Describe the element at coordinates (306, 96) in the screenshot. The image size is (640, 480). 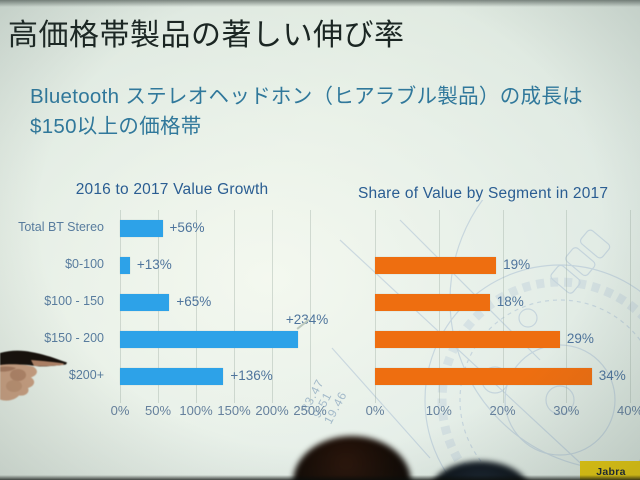
I see `subtitle-line-1: Bluetooth ステレオヘッドホン（ヒアラブル製品）の成長は` at that location.